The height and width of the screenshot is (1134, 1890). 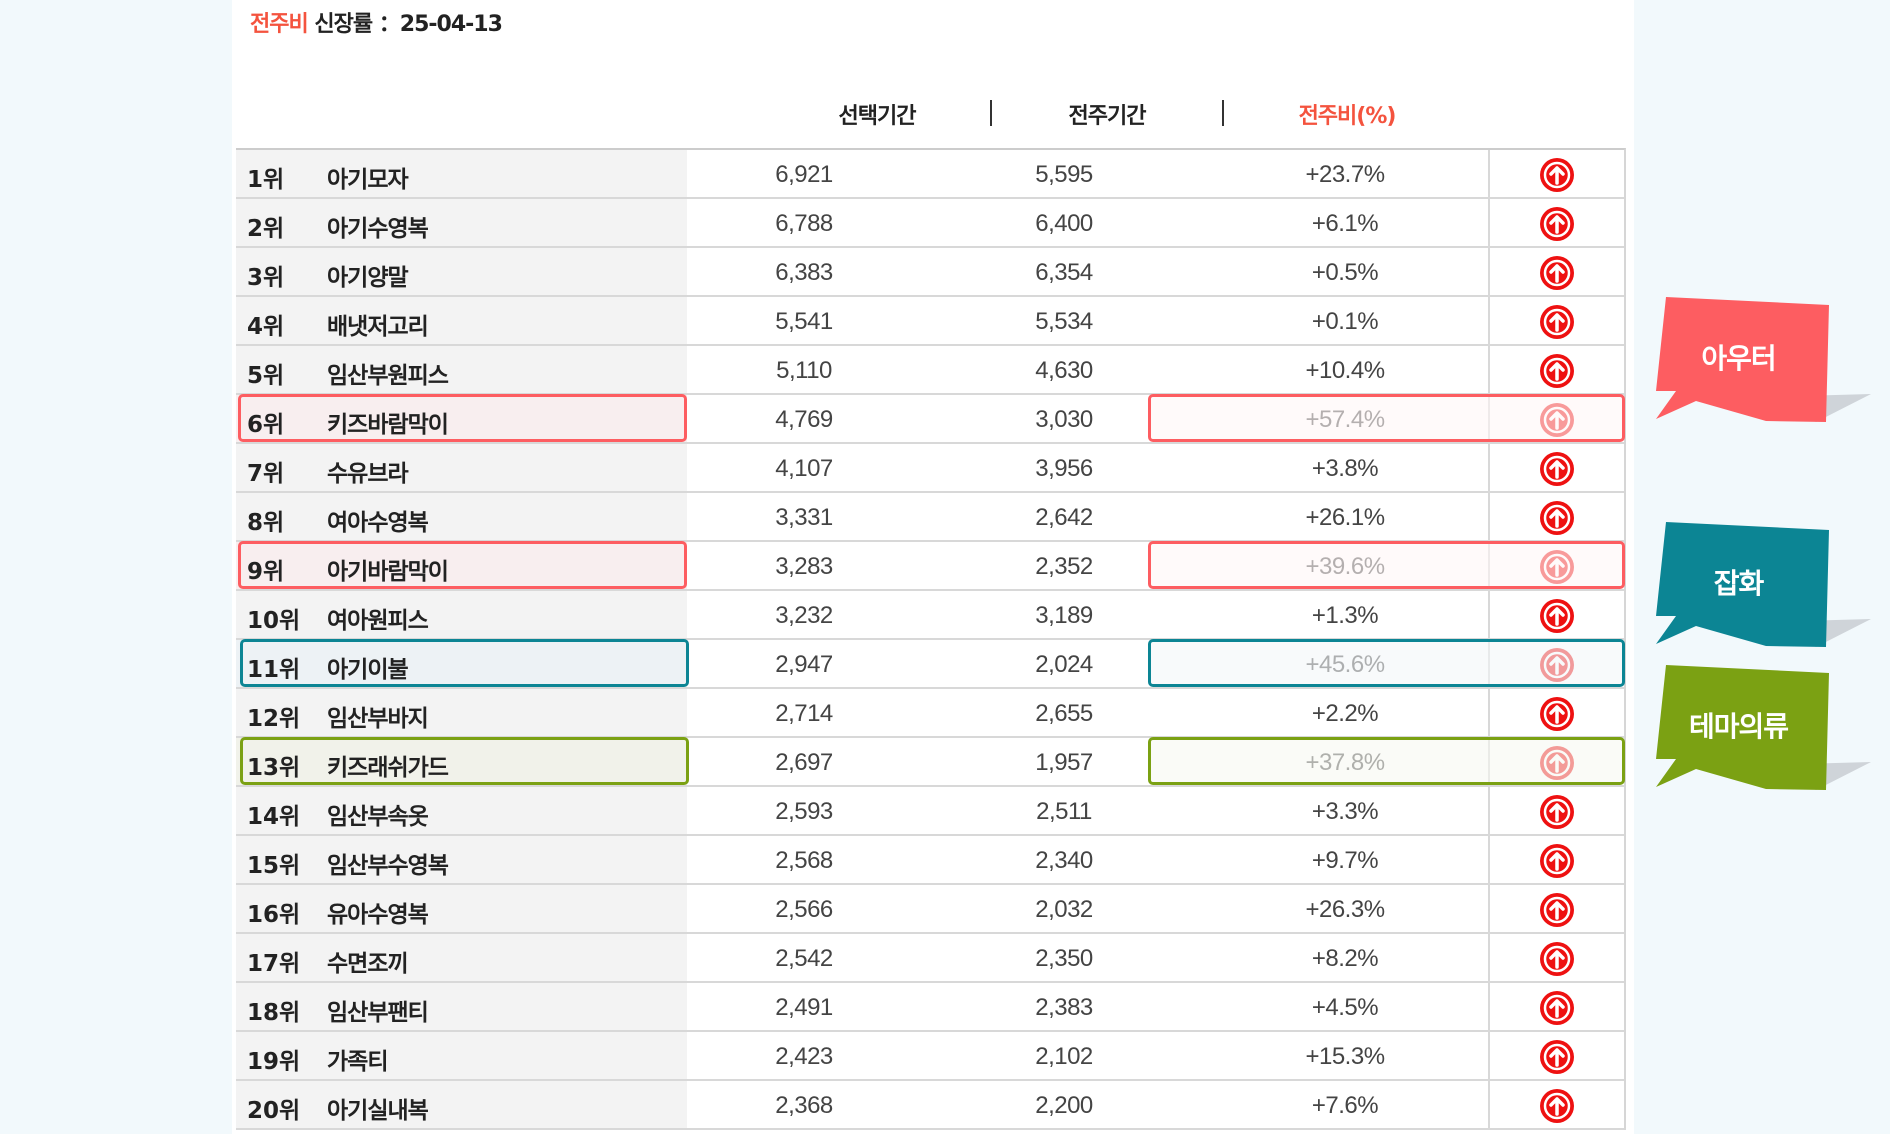 I want to click on table-row: 11위 아기이불 2,947 2,024 +45.6%, so click(x=930, y=664).